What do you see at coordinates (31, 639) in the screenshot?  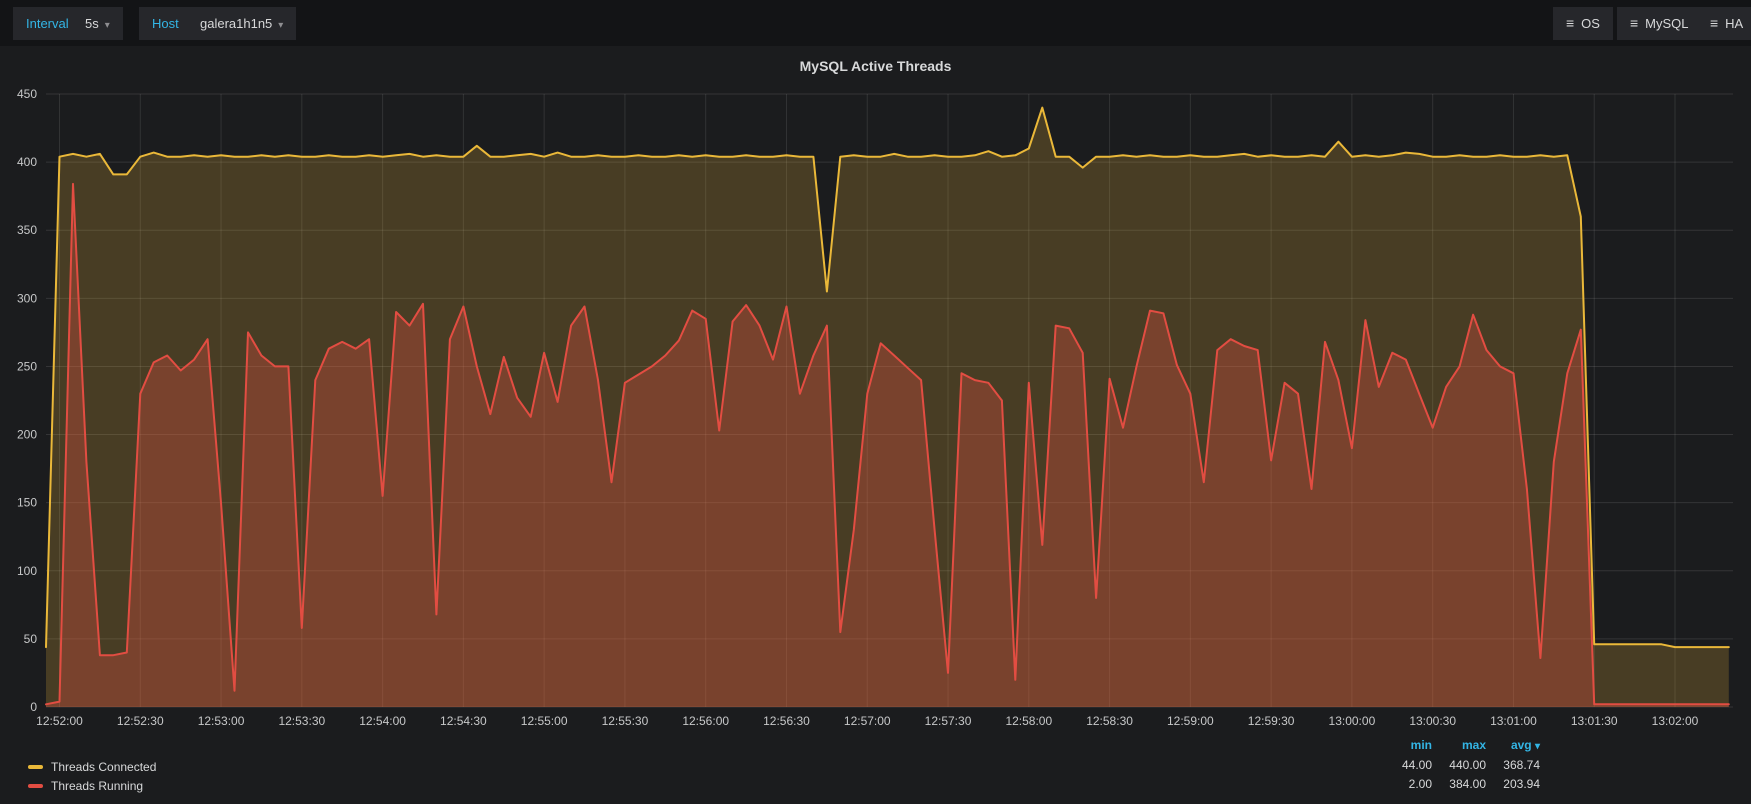 I see `svg-text: 50` at bounding box center [31, 639].